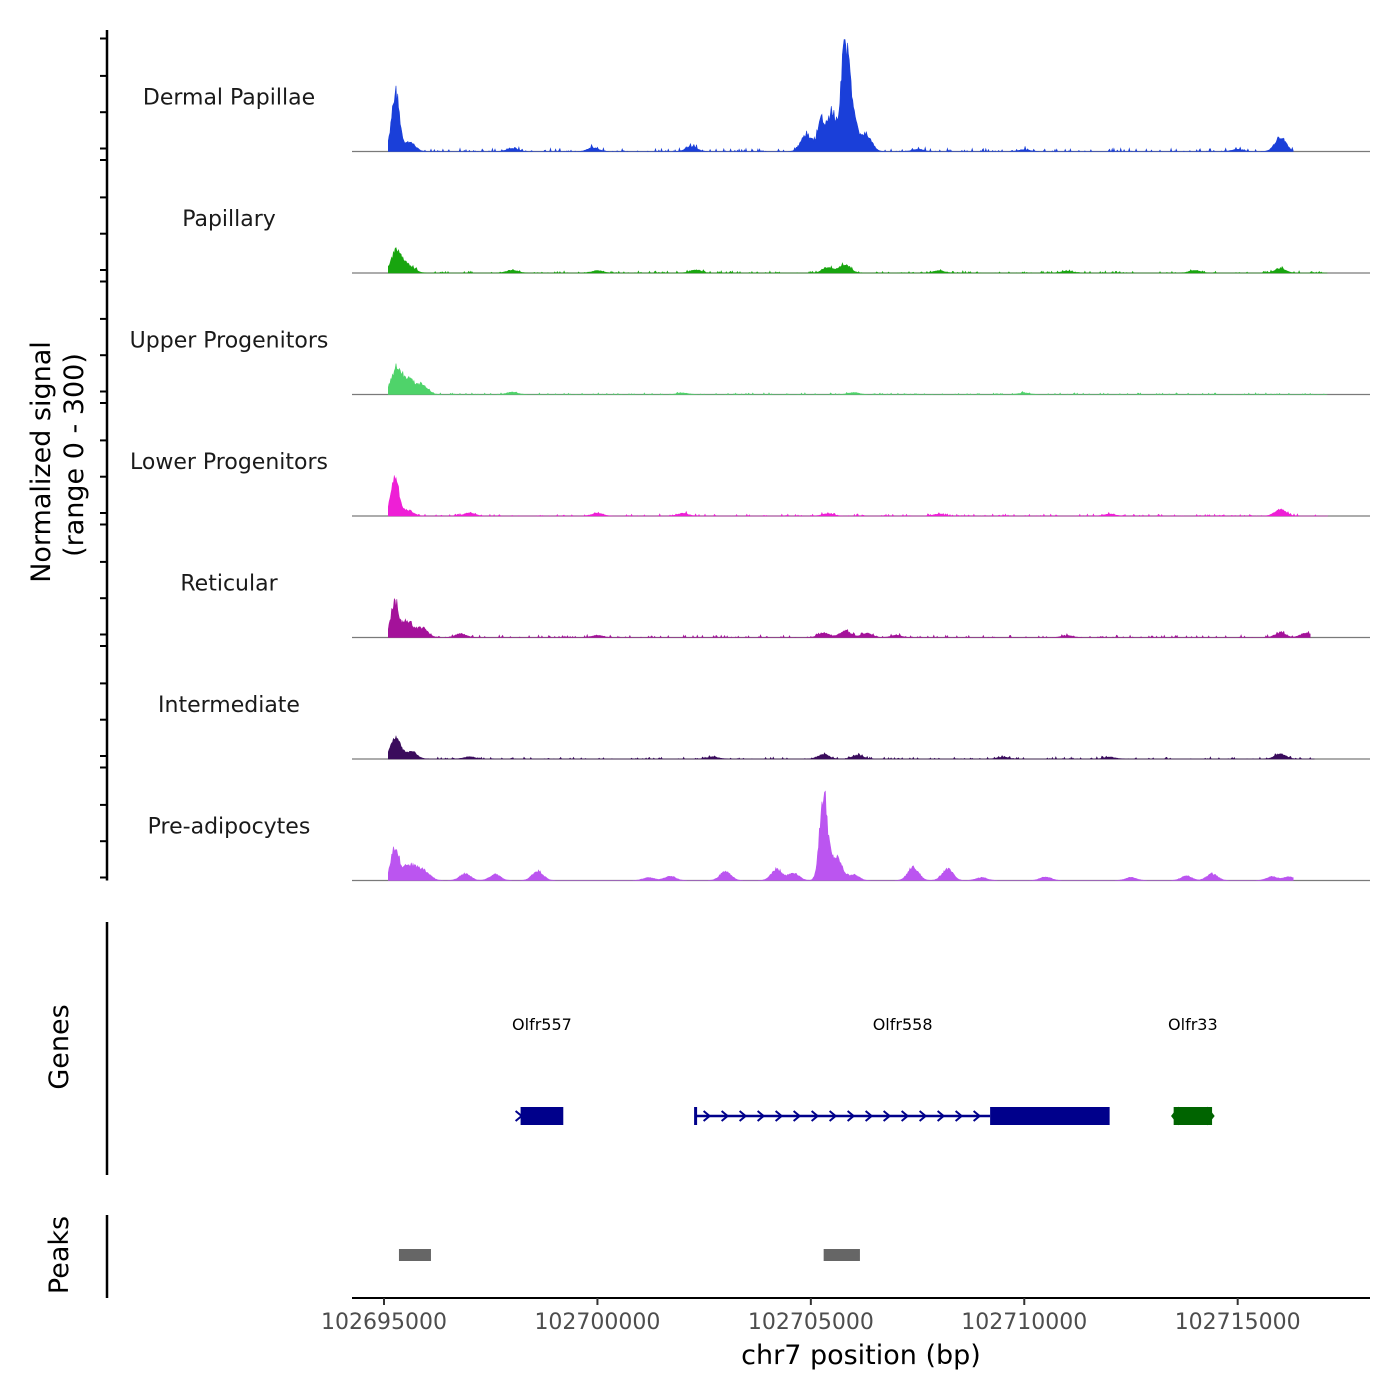 The image size is (1400, 1400). I want to click on peak-track, so click(629, 1255).